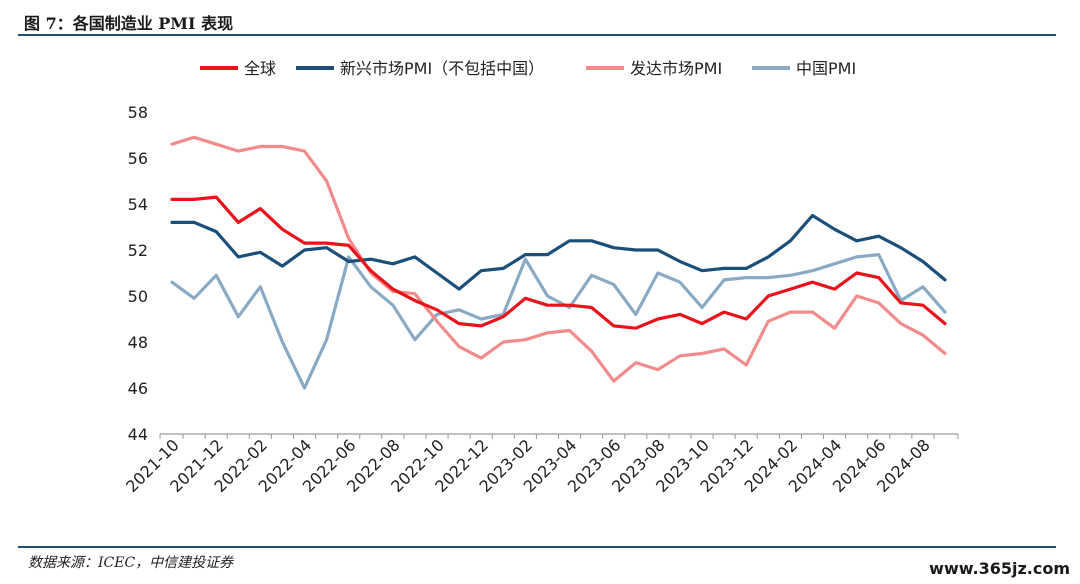 This screenshot has width=1080, height=584. I want to click on y-tick-label: 52, so click(138, 250).